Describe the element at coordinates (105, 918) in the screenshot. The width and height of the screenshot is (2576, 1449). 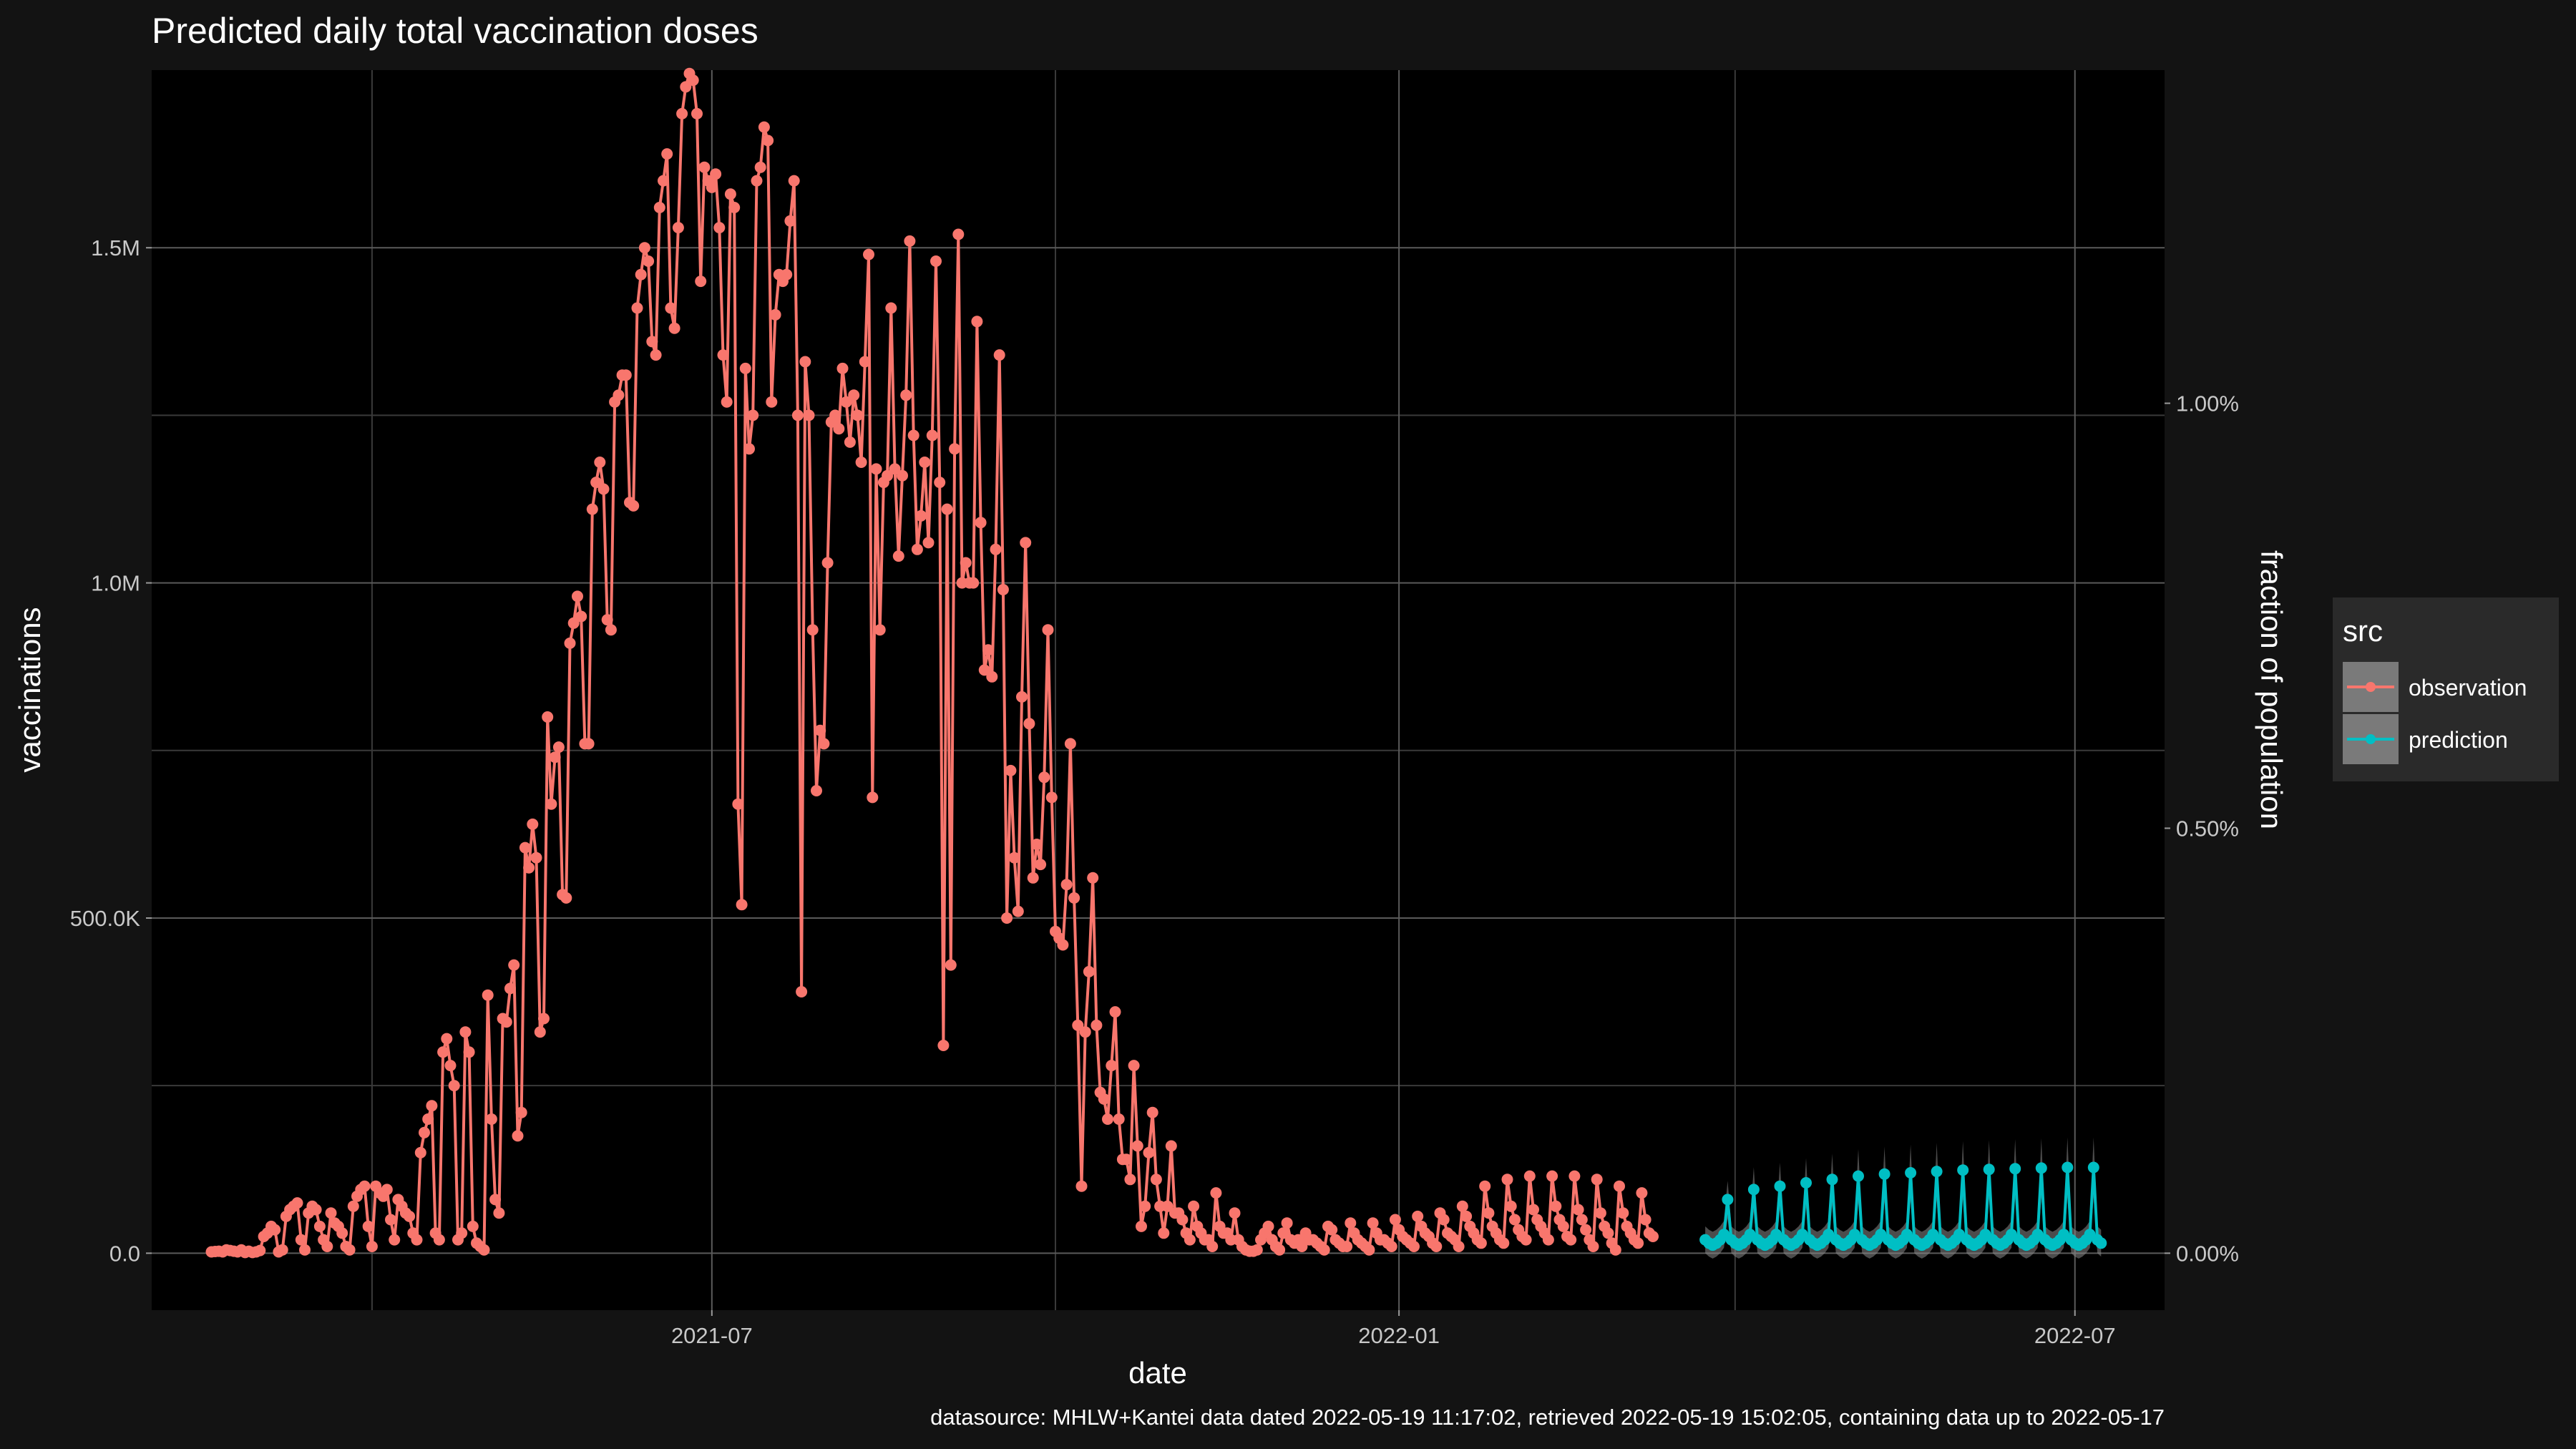
I see `y-tick-label: 500.0K` at that location.